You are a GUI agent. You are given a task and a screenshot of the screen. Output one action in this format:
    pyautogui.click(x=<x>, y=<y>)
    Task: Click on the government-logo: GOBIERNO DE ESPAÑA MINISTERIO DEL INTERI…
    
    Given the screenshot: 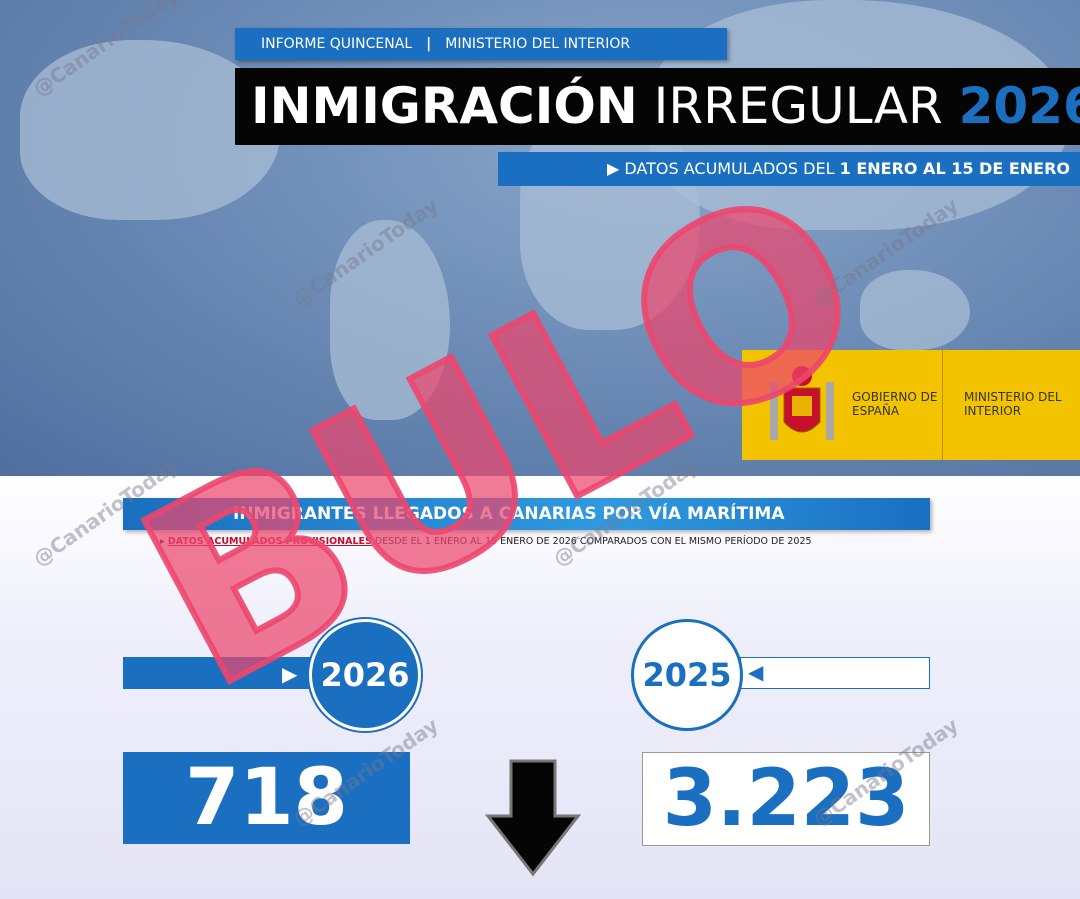 What is the action you would take?
    pyautogui.click(x=911, y=405)
    